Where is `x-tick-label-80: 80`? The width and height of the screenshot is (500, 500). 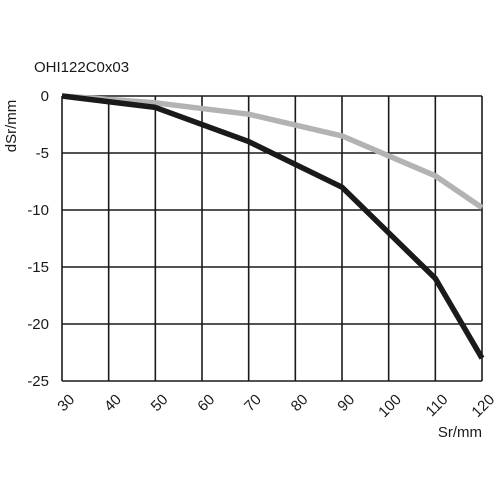 x-tick-label-80: 80 is located at coordinates (300, 403).